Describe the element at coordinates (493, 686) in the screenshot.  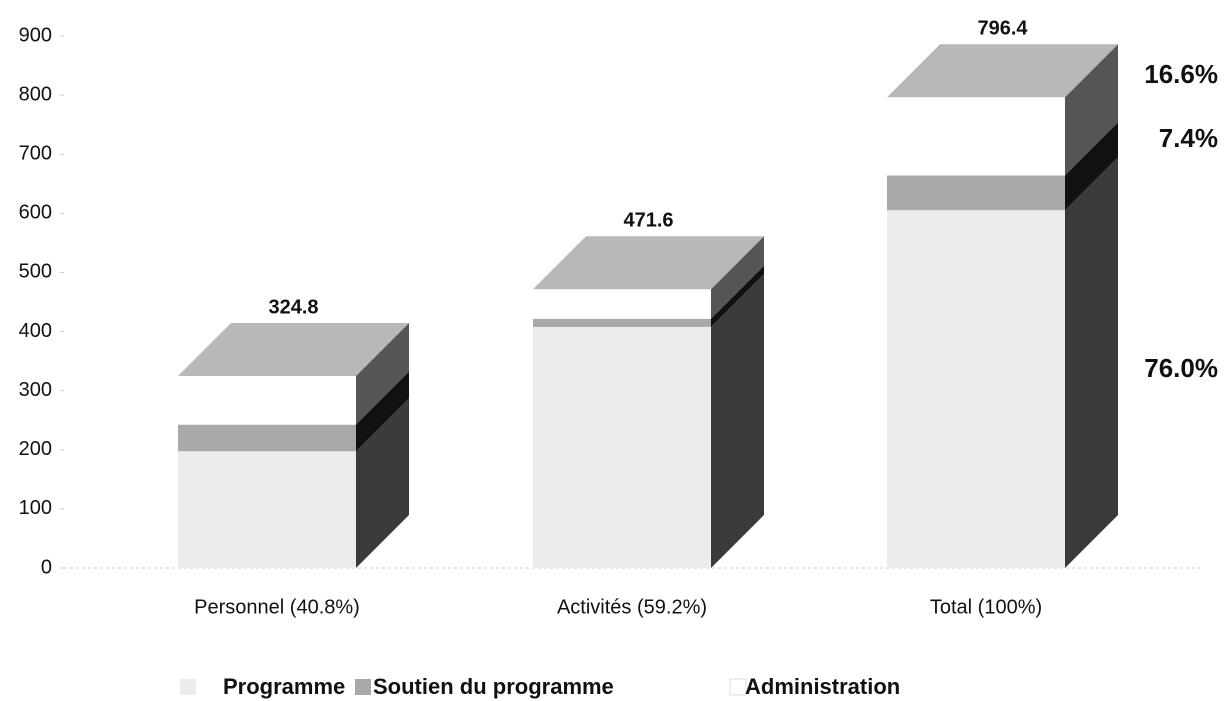
I see `legend-label: Soutien du programme` at that location.